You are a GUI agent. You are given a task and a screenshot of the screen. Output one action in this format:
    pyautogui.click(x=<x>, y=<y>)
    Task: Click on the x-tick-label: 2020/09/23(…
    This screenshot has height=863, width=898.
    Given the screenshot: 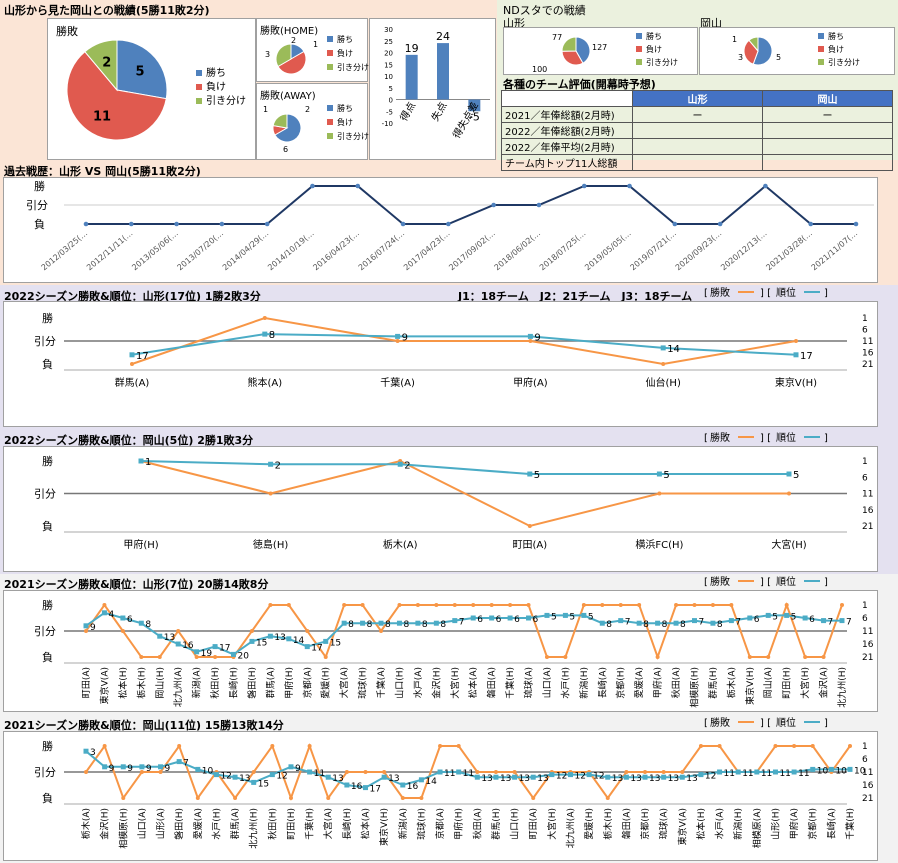 What is the action you would take?
    pyautogui.click(x=699, y=251)
    